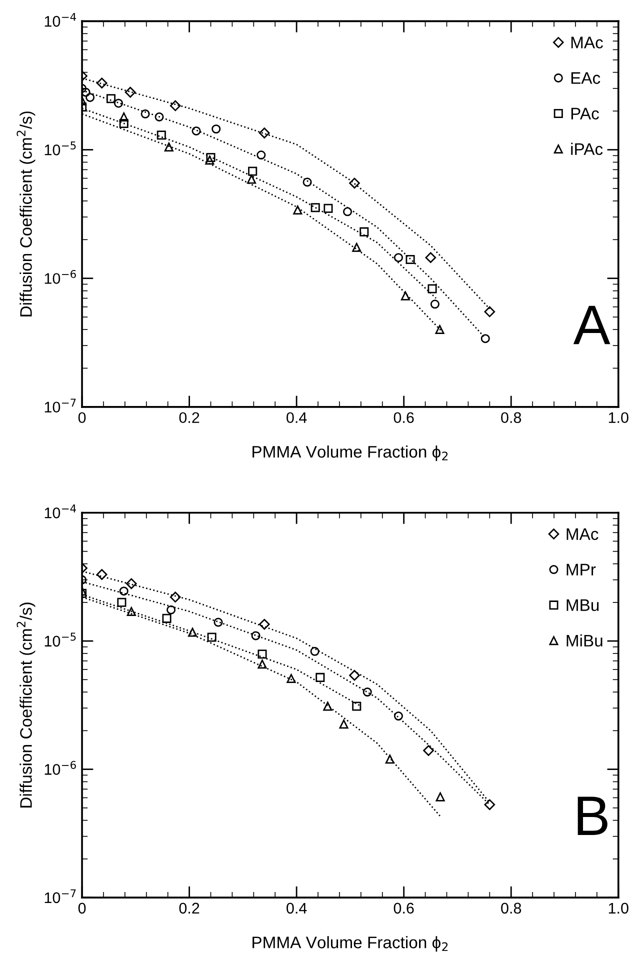  What do you see at coordinates (591, 325) in the screenshot?
I see `annotation: A` at bounding box center [591, 325].